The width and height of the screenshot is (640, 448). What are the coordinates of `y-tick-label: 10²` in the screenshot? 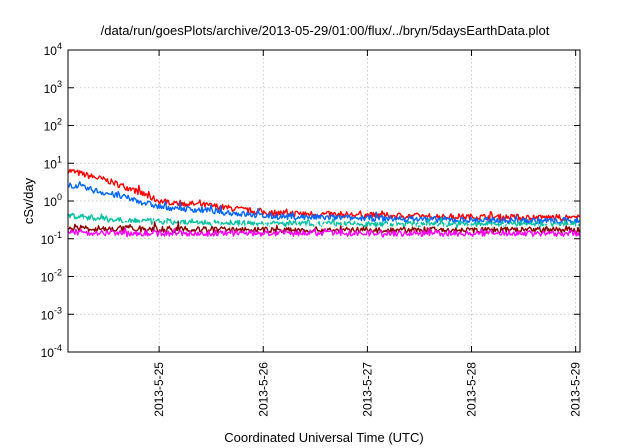 It's located at (53, 125).